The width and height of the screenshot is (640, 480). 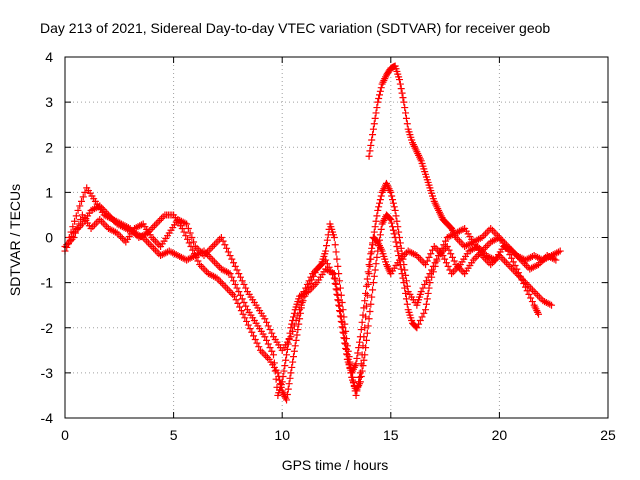 I want to click on y-tick-label: -3, so click(x=47, y=373).